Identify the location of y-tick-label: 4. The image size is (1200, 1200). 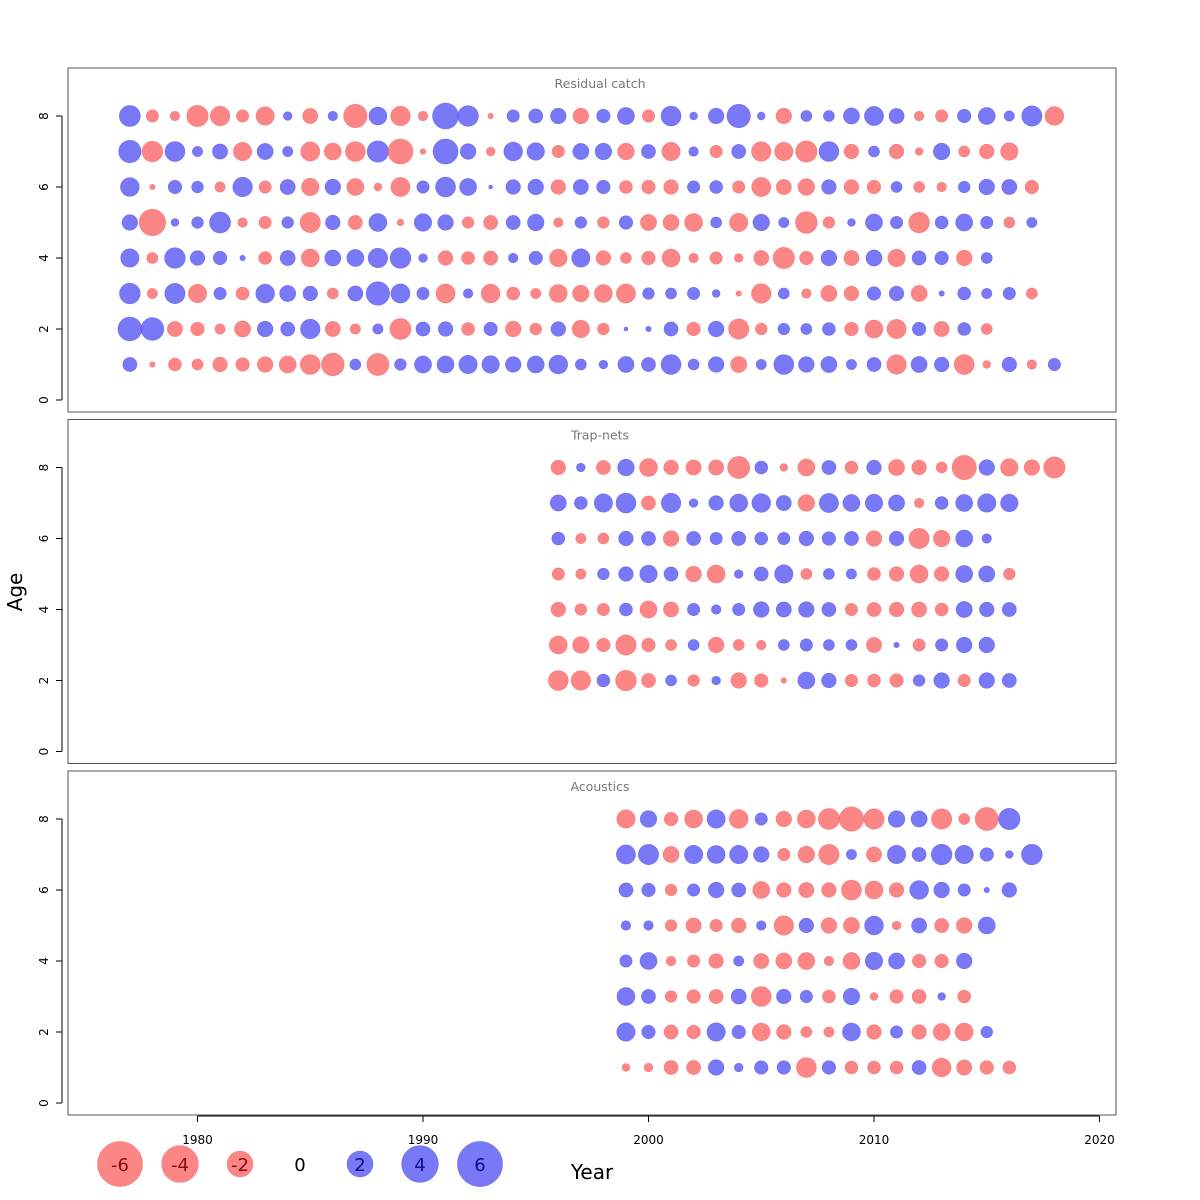
(44, 258).